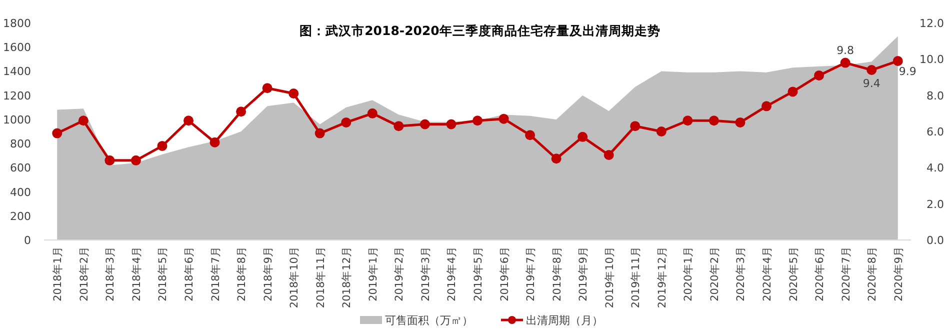 This screenshot has width=945, height=336. I want to click on x-tick-label: 2020年9月, so click(898, 274).